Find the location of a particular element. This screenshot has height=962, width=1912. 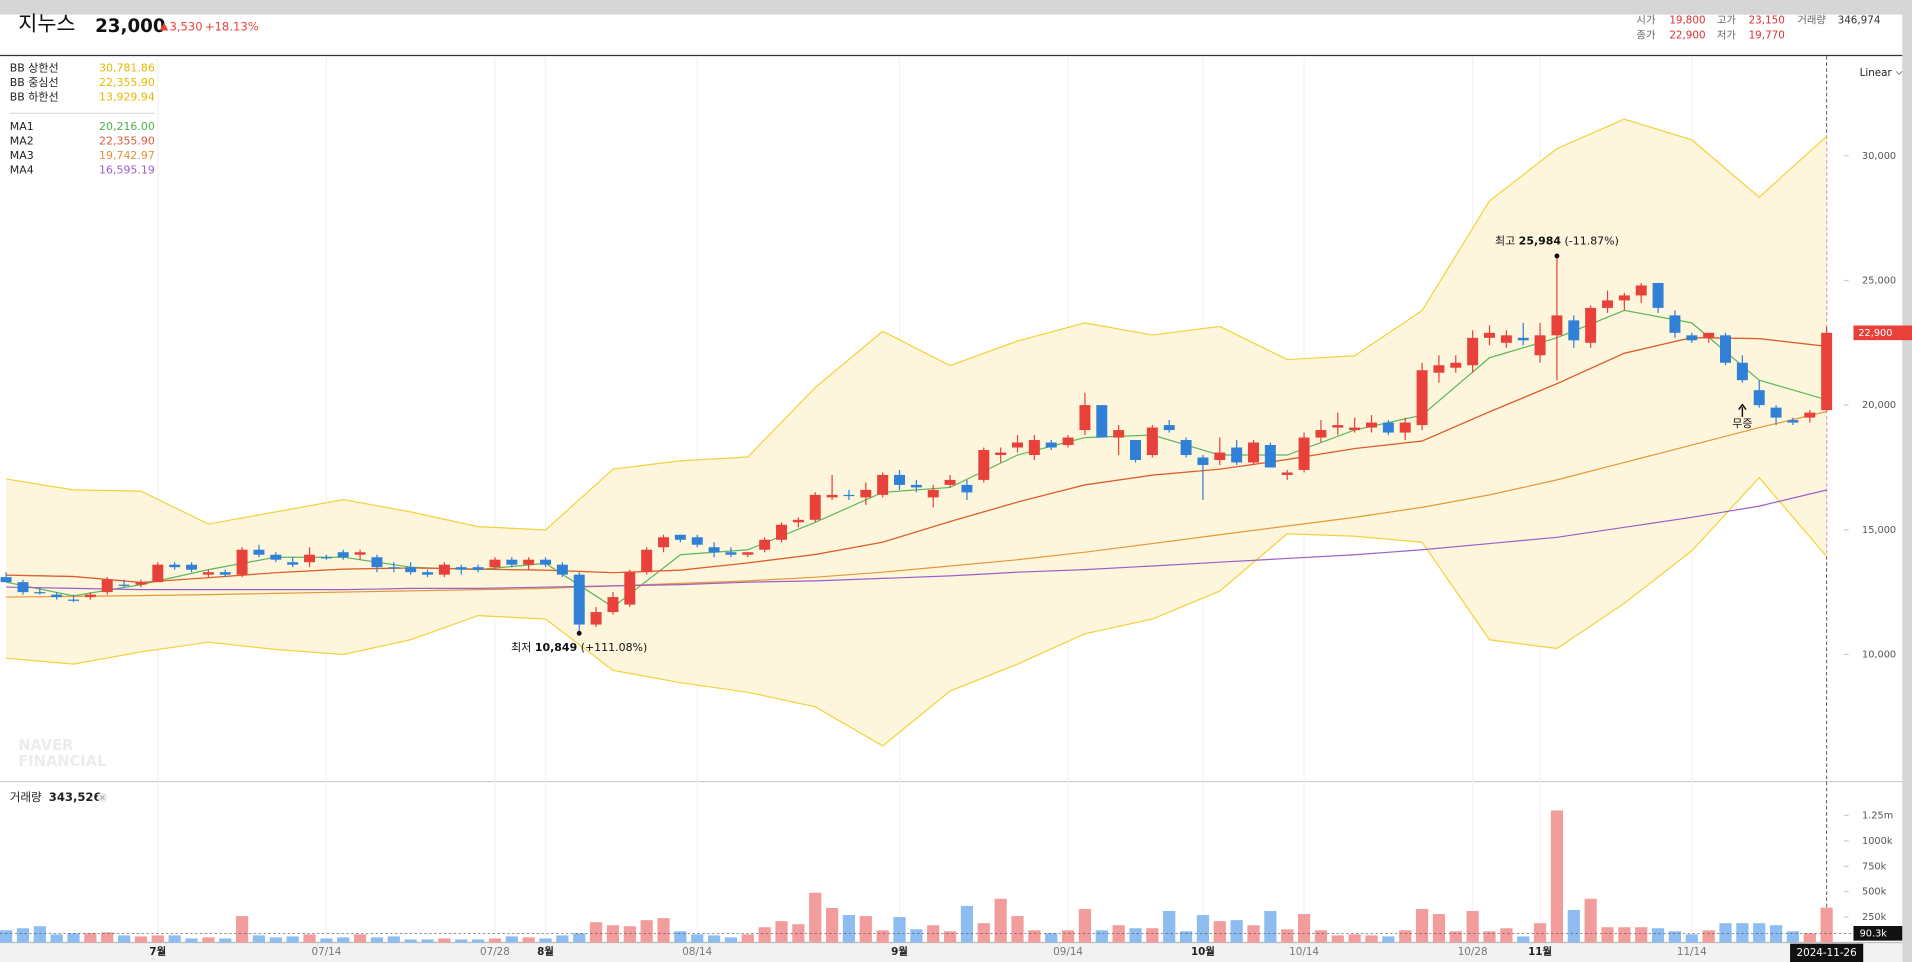

volume-layer is located at coordinates (916, 876).